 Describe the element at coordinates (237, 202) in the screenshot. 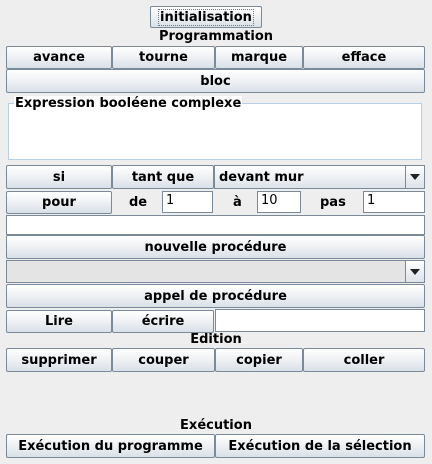

I see `a-label: à` at that location.